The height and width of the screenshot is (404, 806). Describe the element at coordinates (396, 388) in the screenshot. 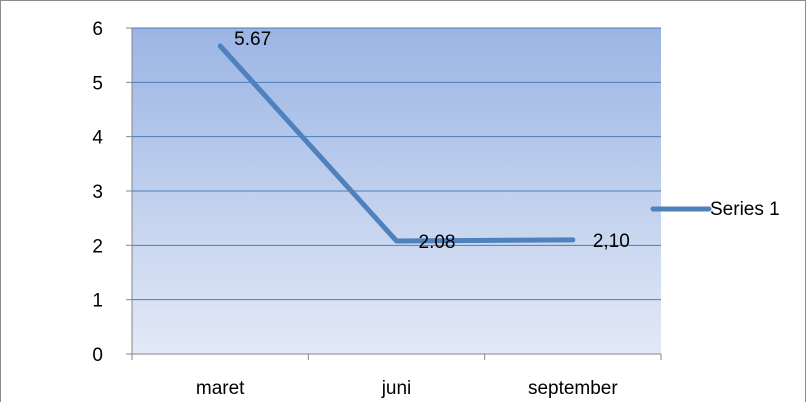

I see `x-tick-label: juni` at that location.